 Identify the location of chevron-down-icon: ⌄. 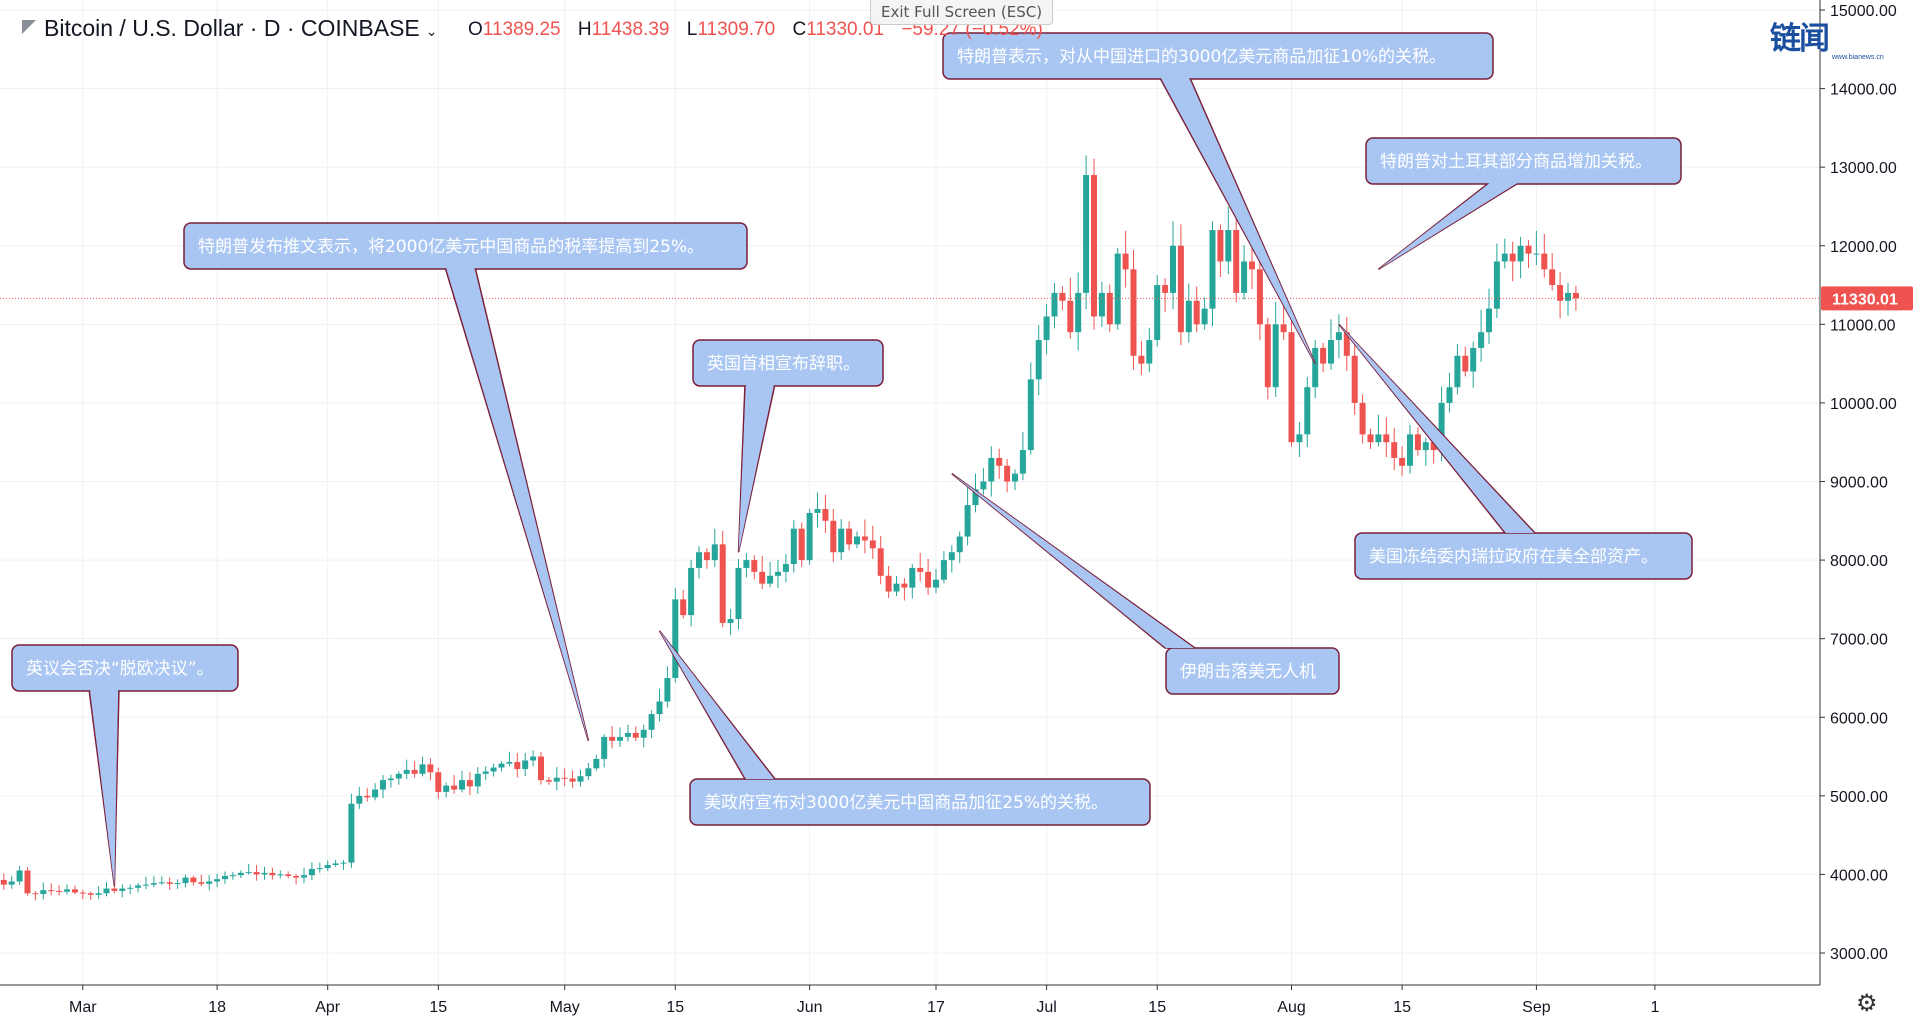
(431, 31).